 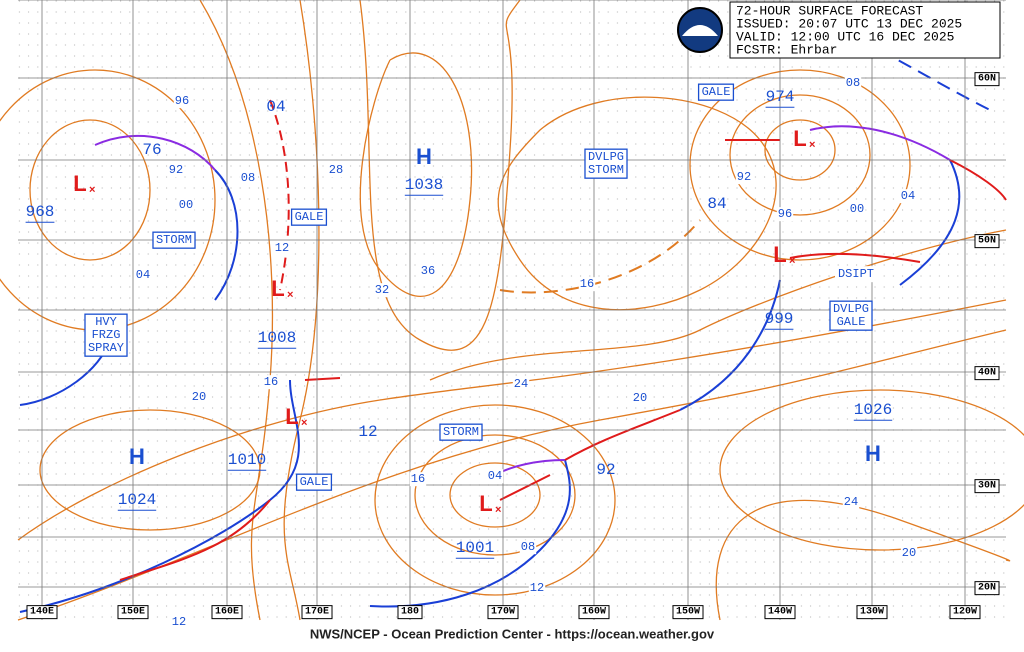 I want to click on warning-line: GALE, so click(x=314, y=482).